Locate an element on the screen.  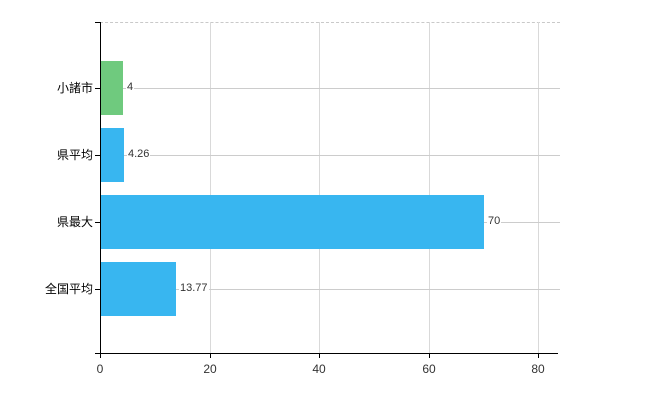
category-label: 小諸市 is located at coordinates (74, 88).